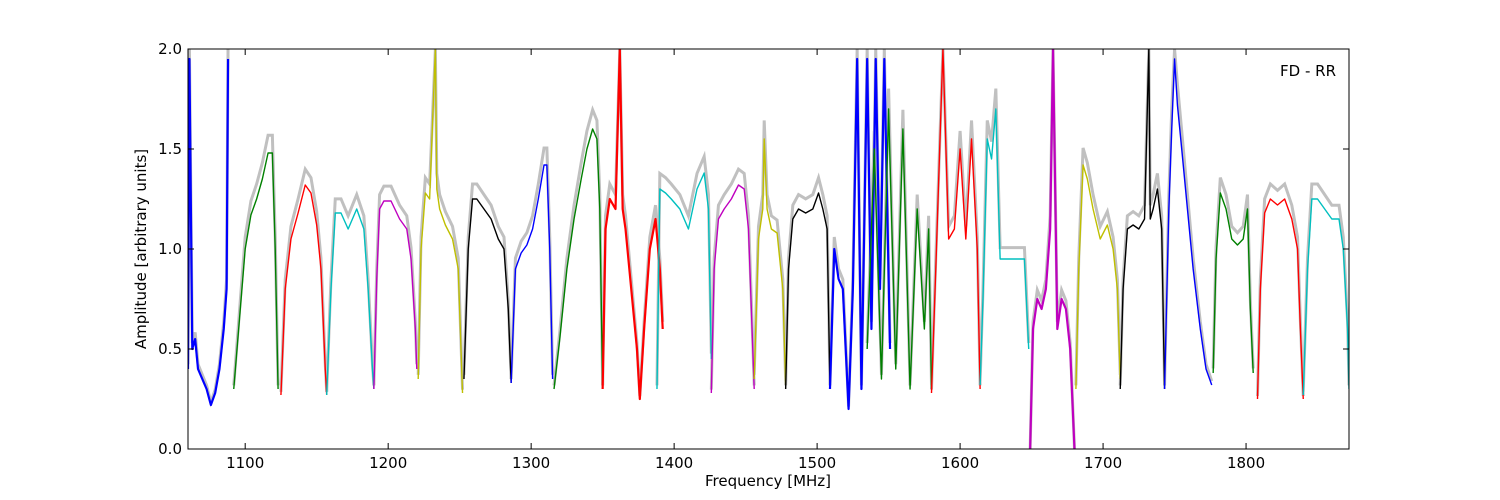 The height and width of the screenshot is (500, 1500). I want to click on x-tick-label: 1700, so click(1103, 463).